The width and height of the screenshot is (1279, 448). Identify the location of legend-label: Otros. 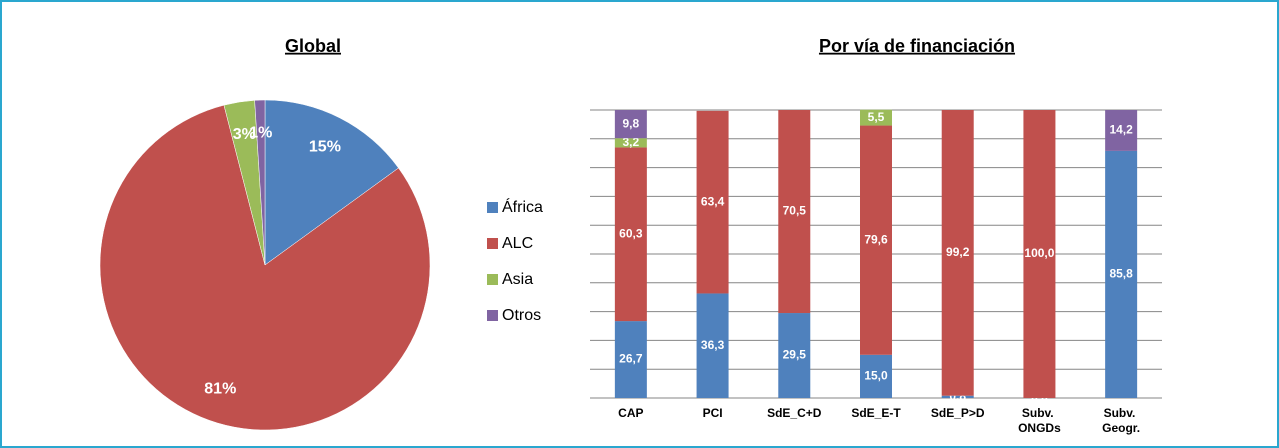
(521, 315).